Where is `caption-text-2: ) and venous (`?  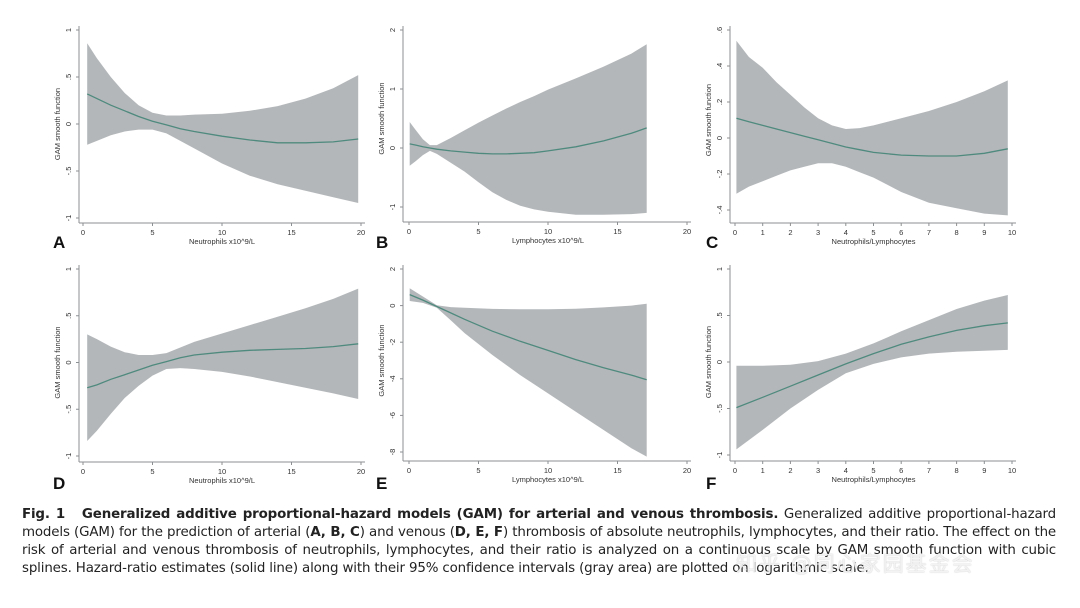 caption-text-2: ) and venous ( is located at coordinates (407, 532).